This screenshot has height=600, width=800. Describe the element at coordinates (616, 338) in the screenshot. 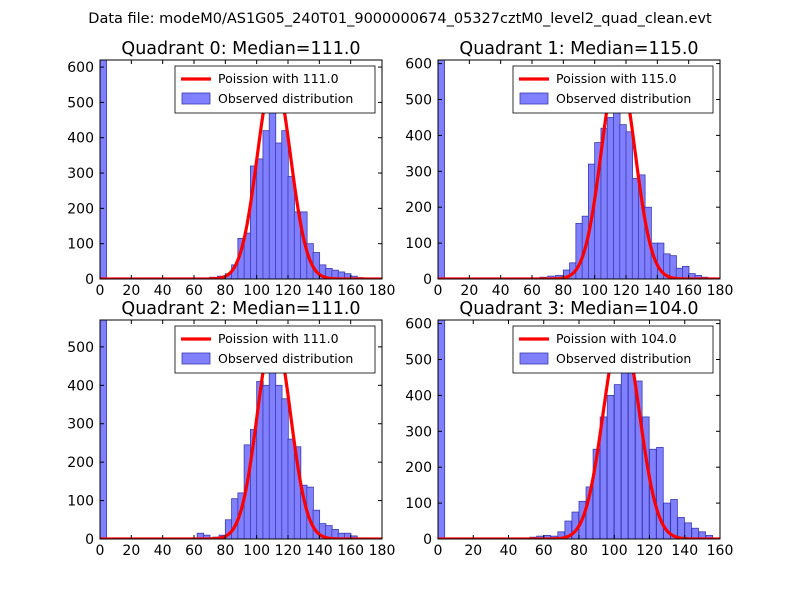

I see `legend-line-label: Poission with 104.0` at that location.